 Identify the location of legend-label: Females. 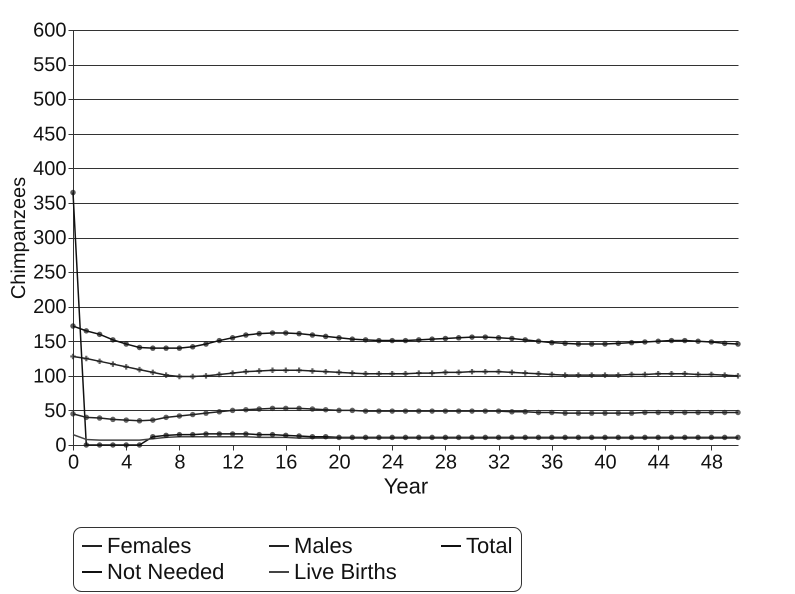
(149, 545).